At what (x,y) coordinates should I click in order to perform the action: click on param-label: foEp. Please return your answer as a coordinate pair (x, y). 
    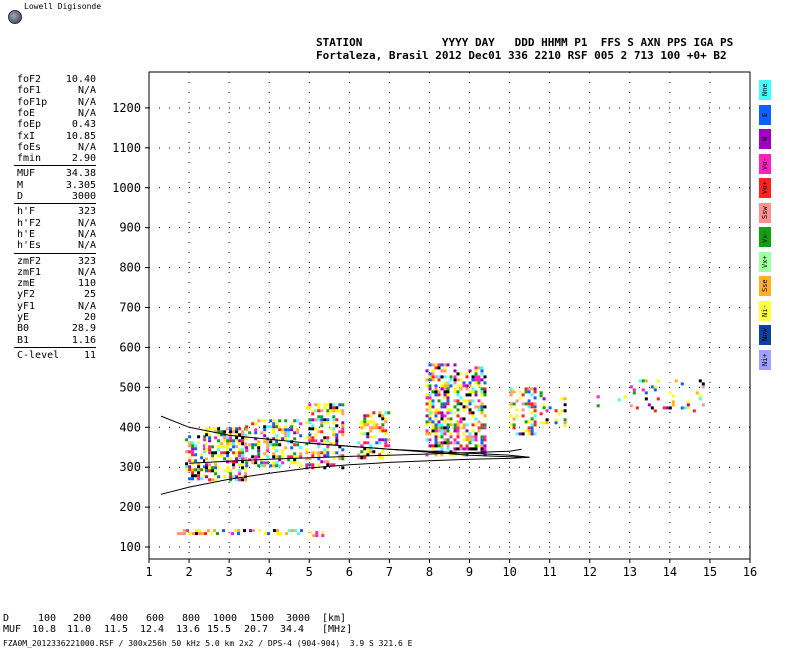
    Looking at the image, I should click on (29, 125).